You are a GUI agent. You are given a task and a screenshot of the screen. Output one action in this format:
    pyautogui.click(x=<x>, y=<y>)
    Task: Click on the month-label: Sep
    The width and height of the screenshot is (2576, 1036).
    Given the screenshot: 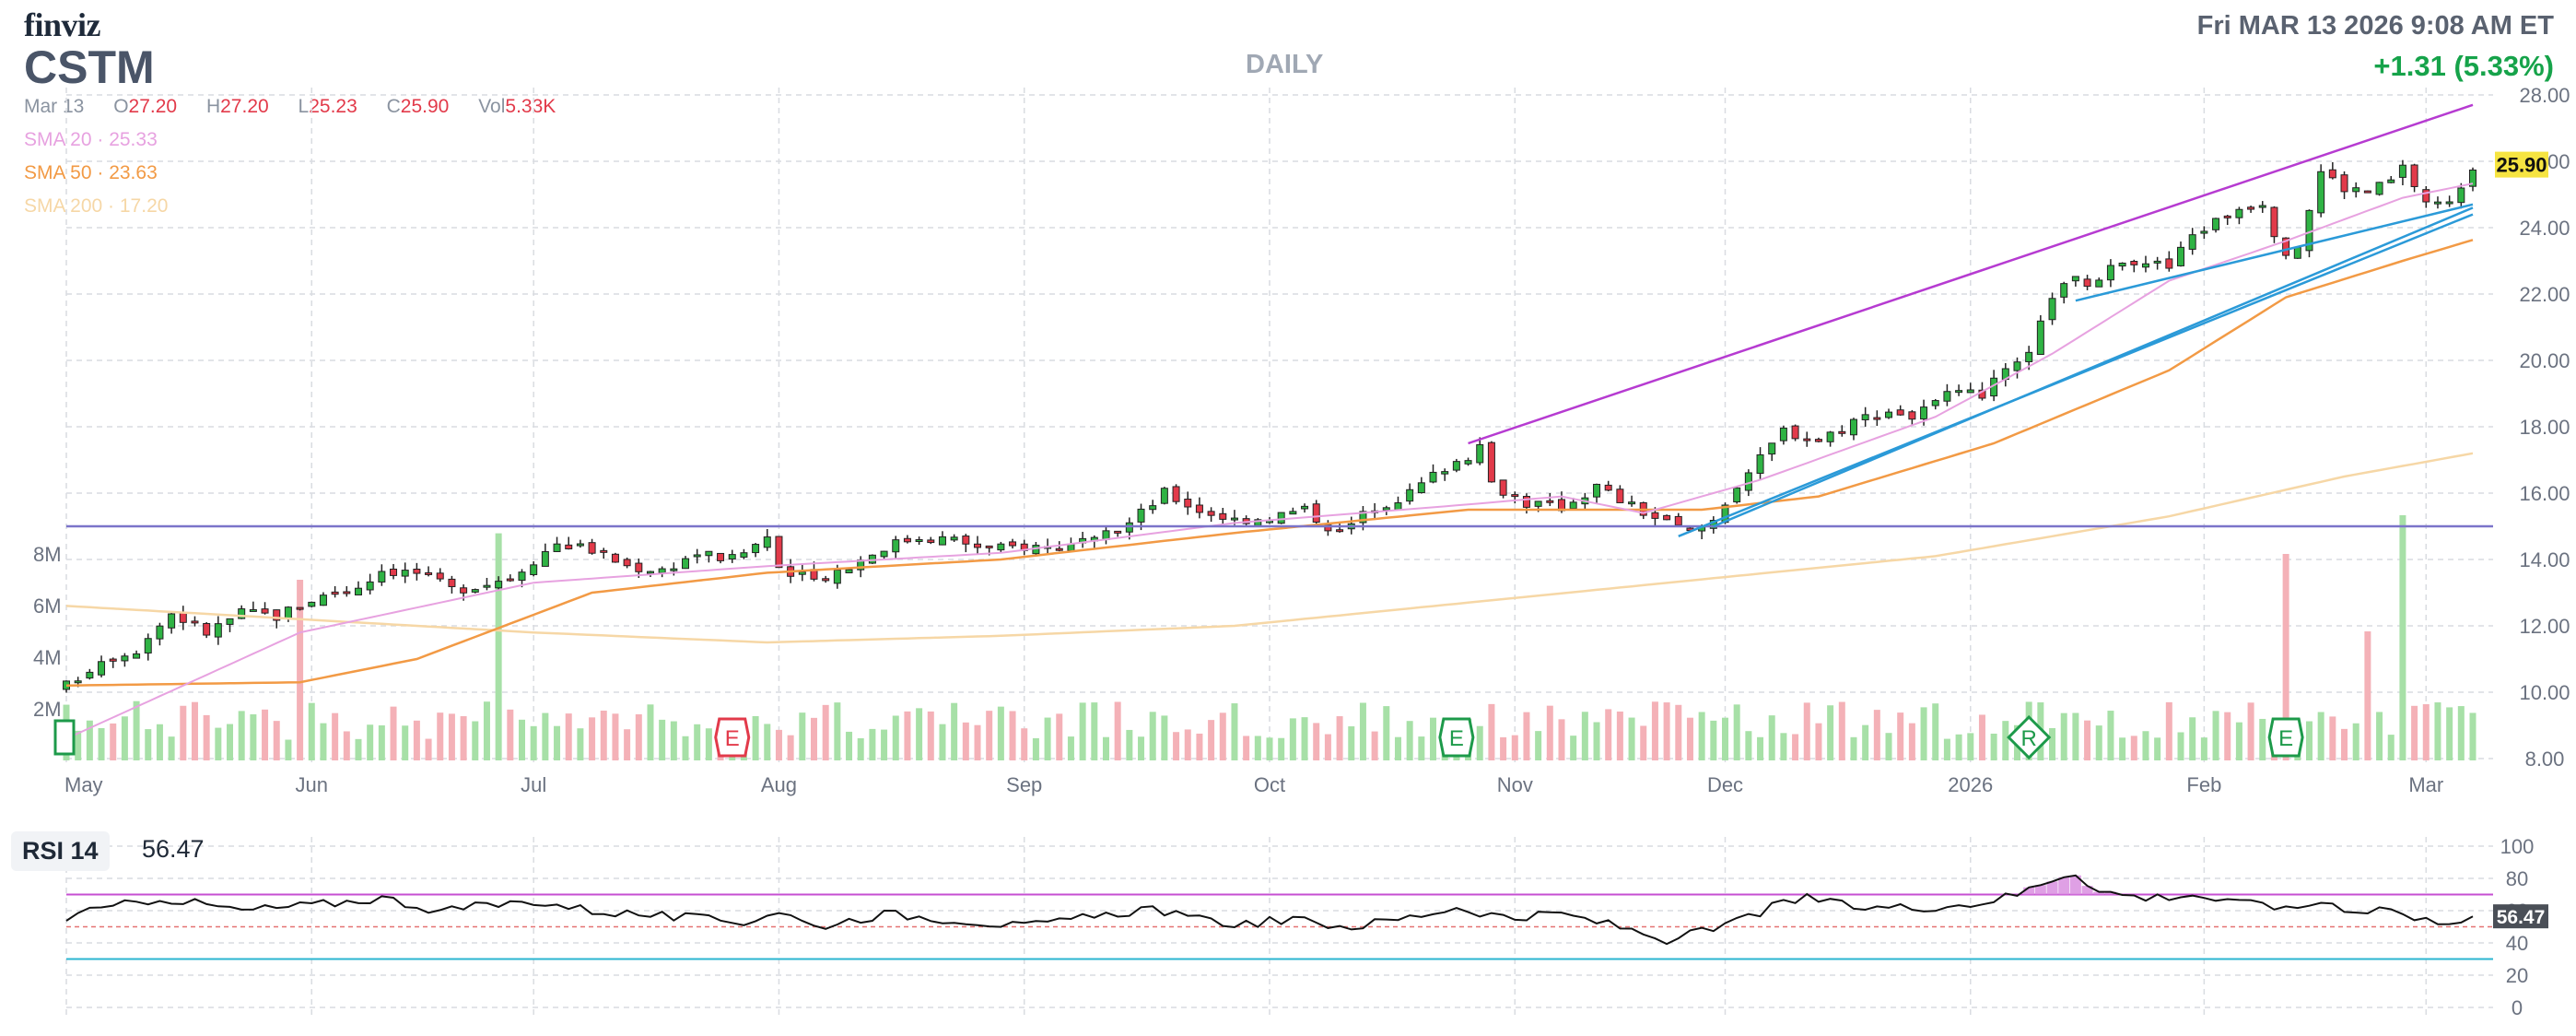 What is the action you would take?
    pyautogui.click(x=1024, y=785)
    